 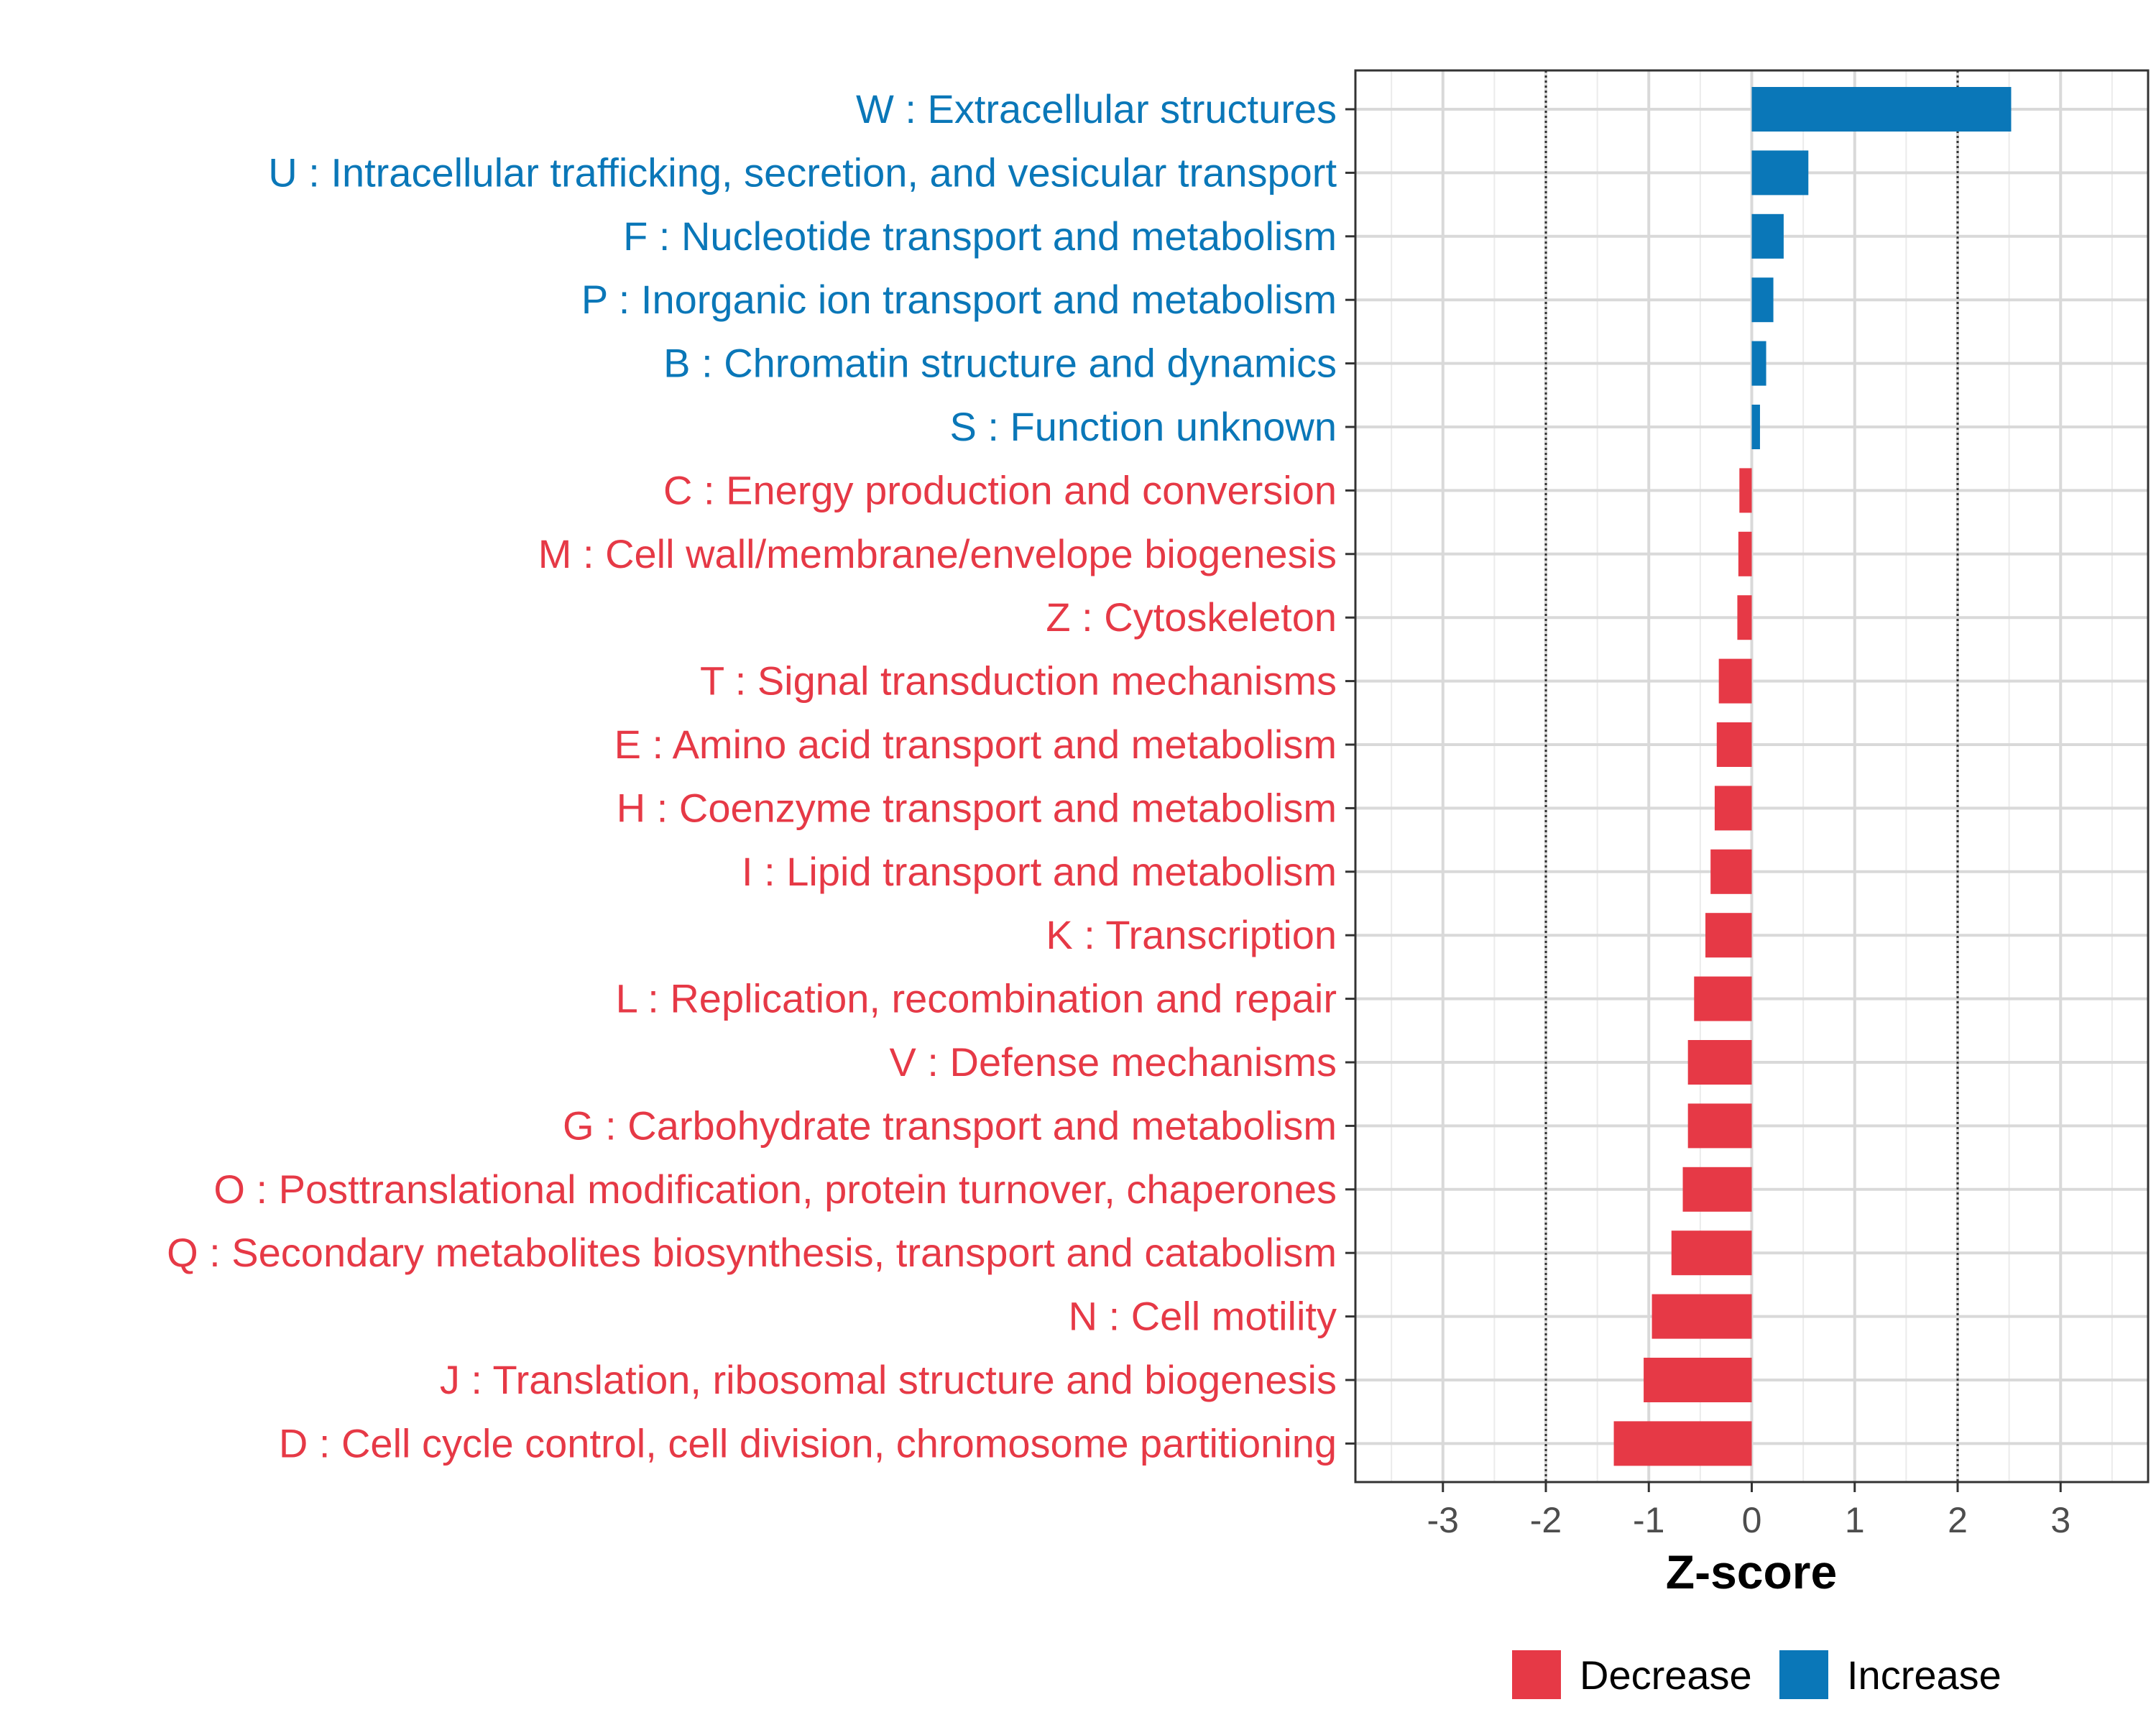 I want to click on category-label: E : Amino acid transport and metabolism, so click(x=975, y=744).